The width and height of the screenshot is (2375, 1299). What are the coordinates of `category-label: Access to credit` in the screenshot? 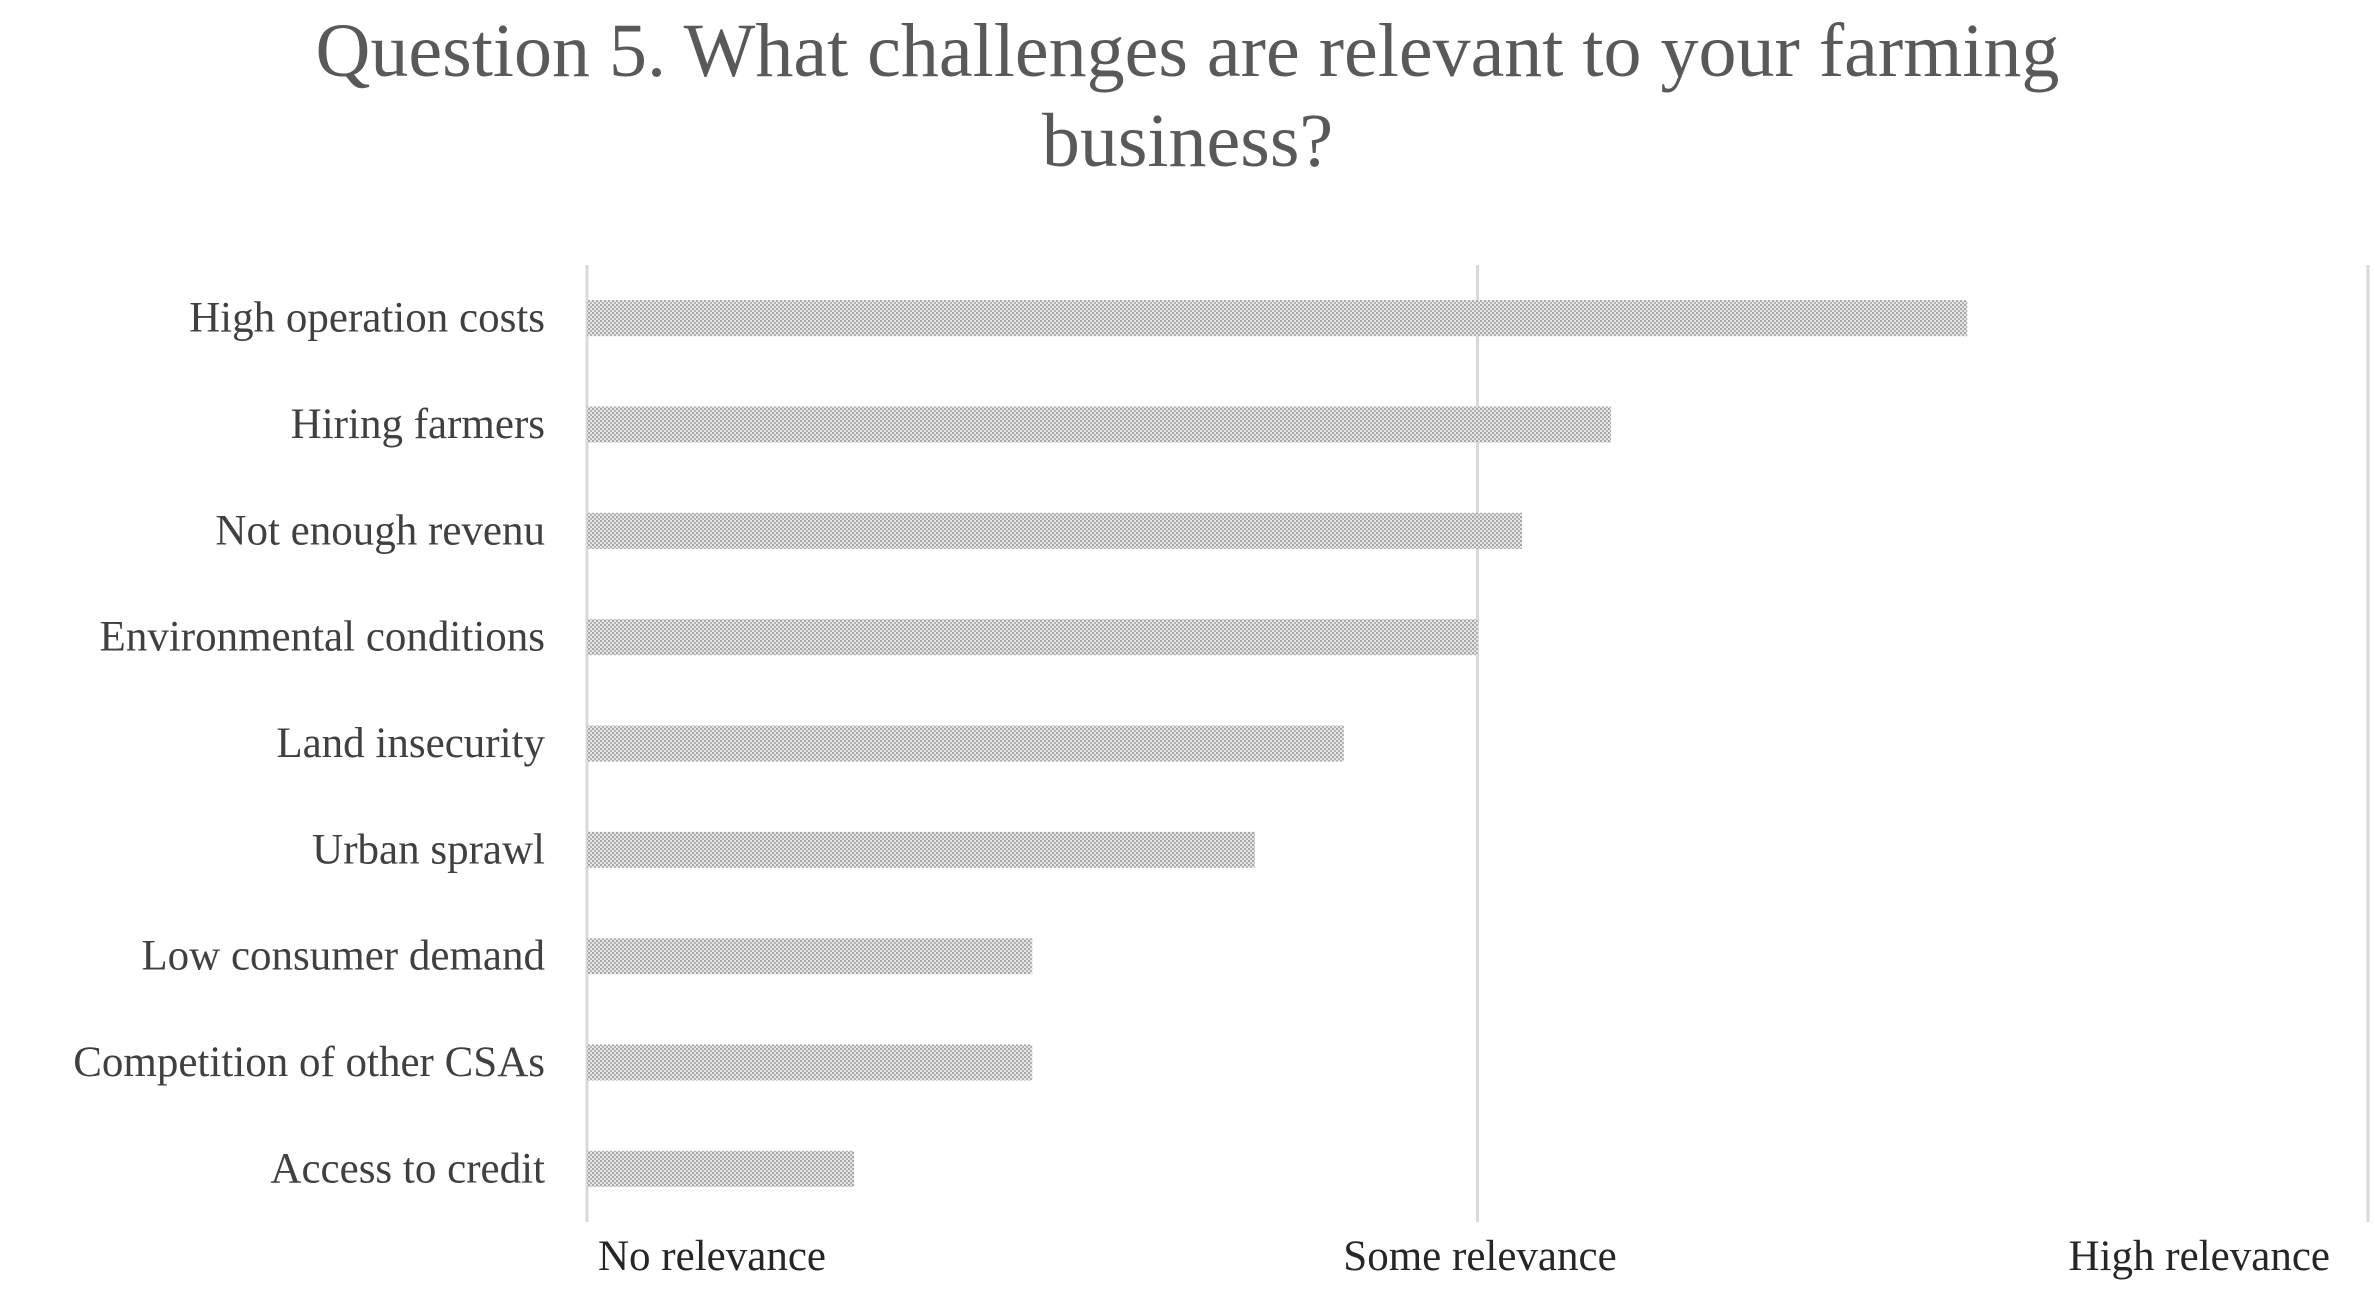 It's located at (407, 1168).